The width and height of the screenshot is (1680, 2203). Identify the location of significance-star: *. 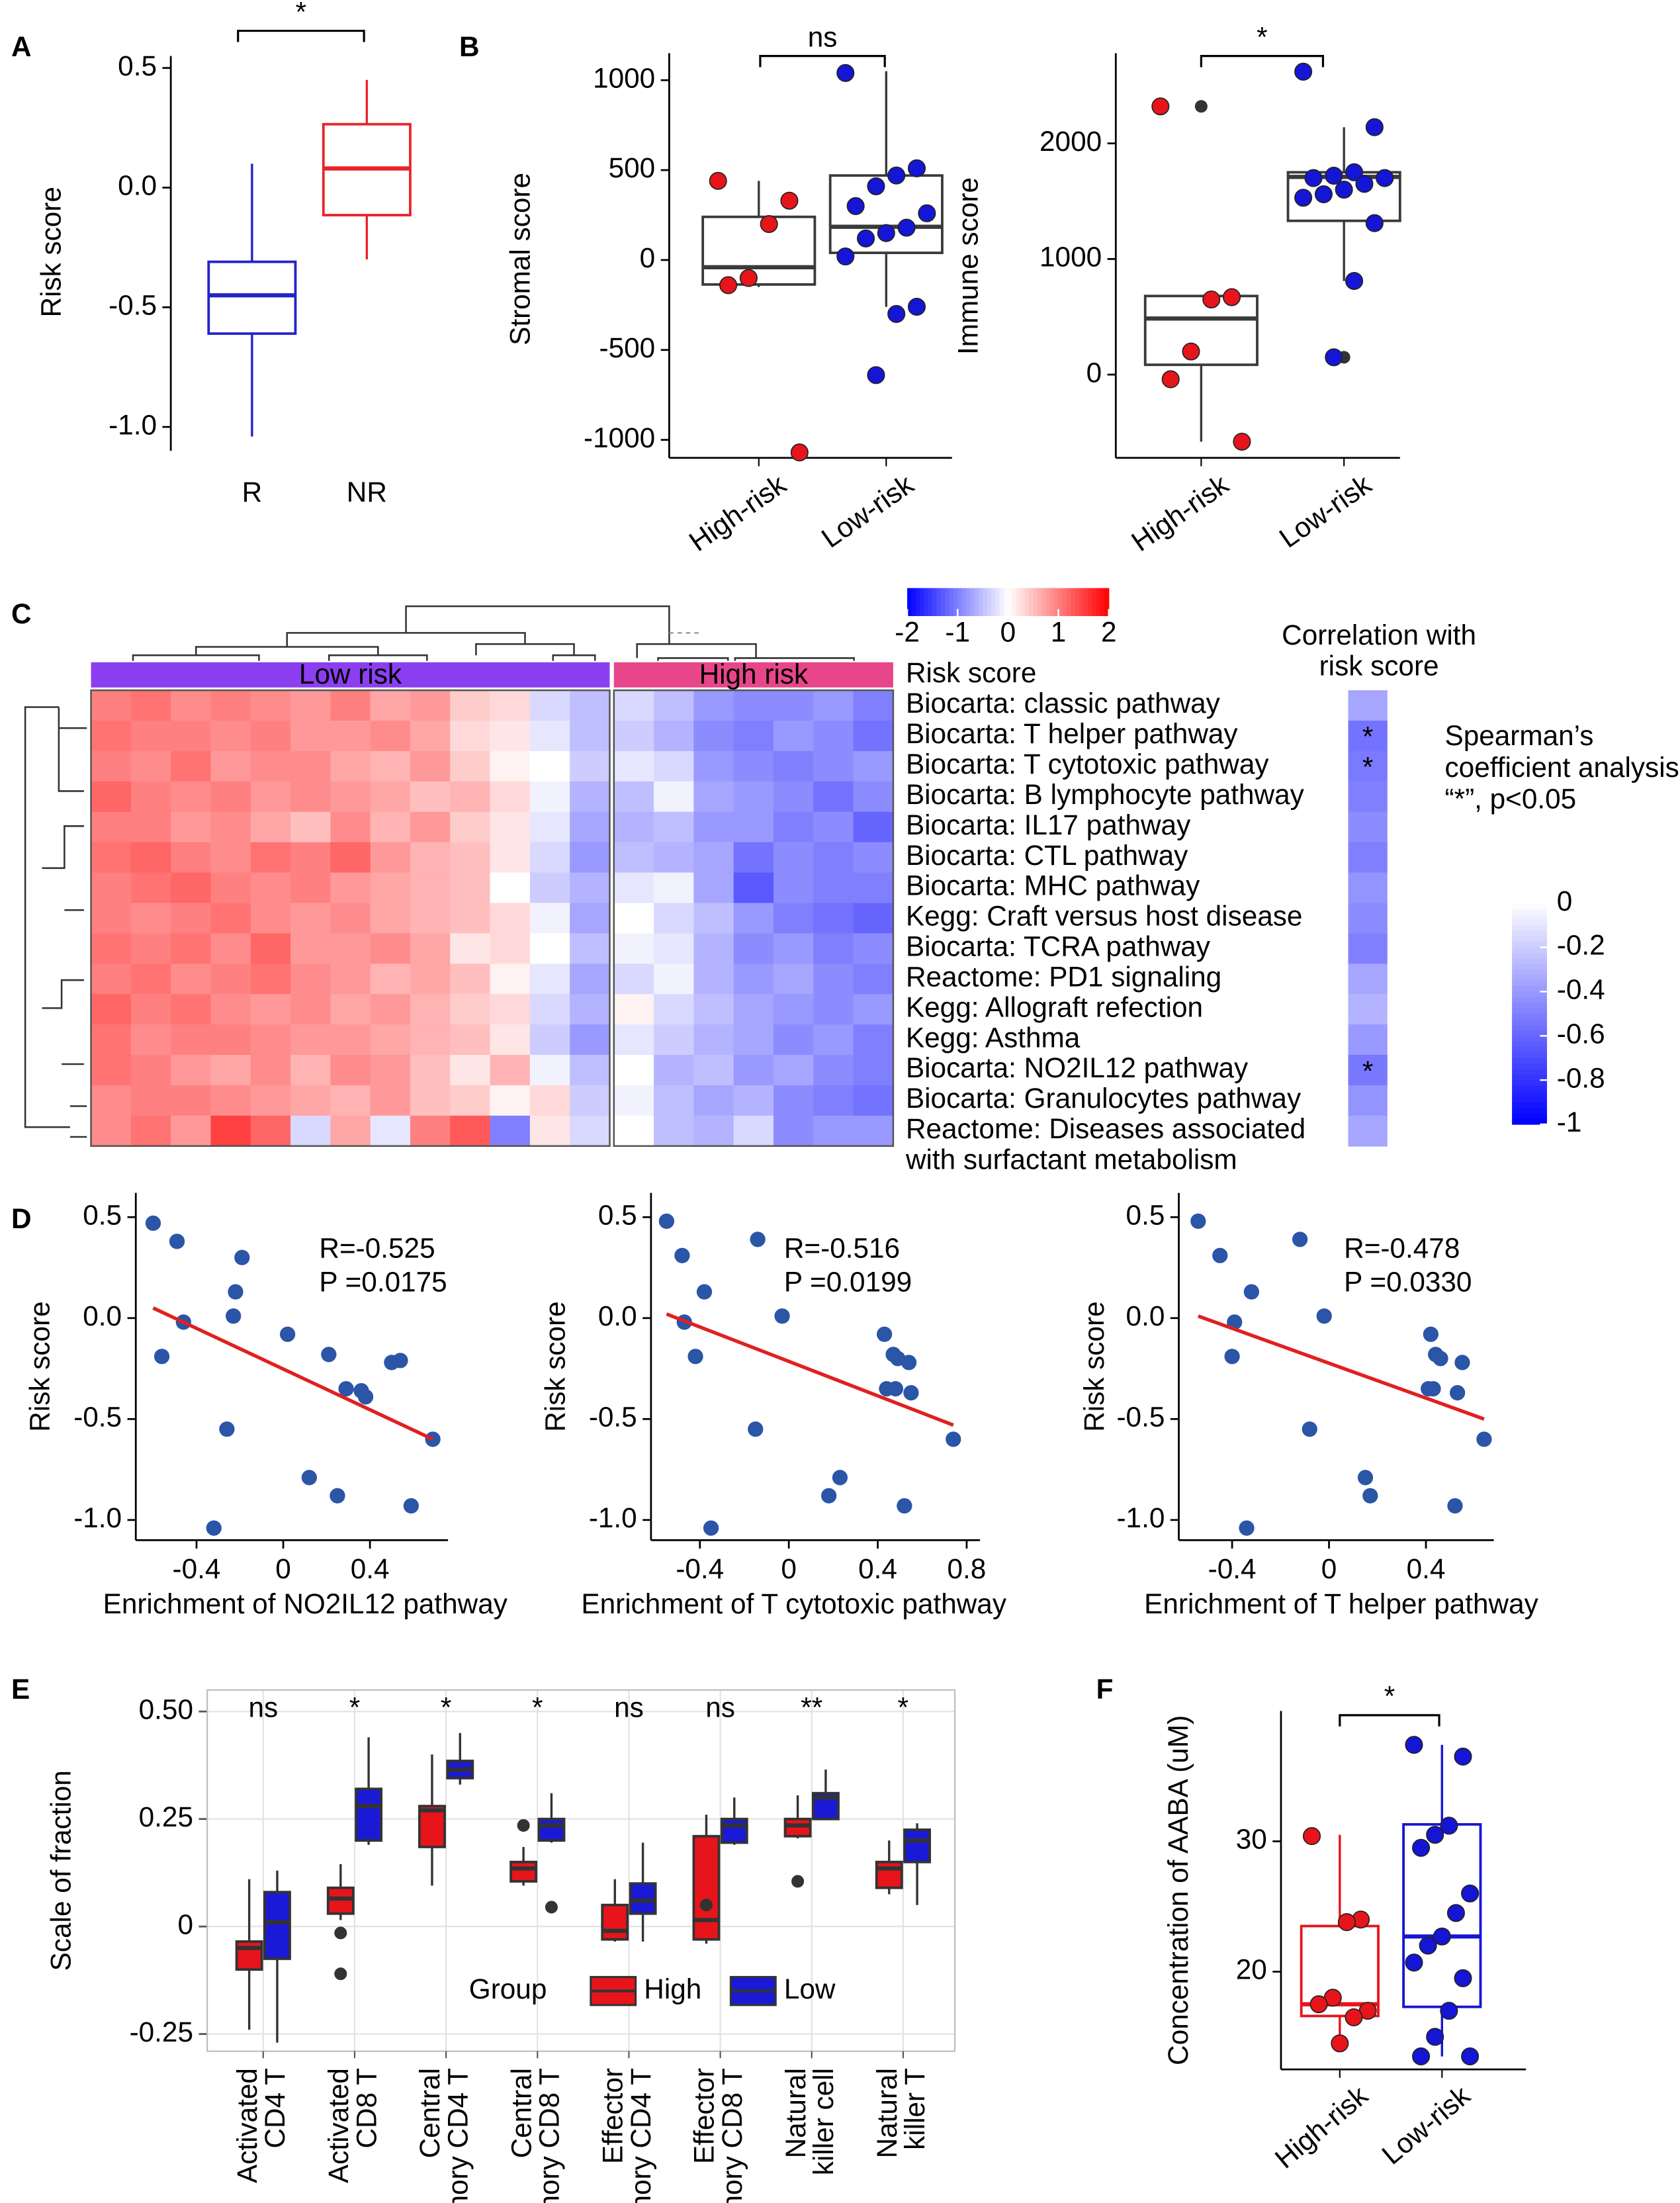
(1368, 1071).